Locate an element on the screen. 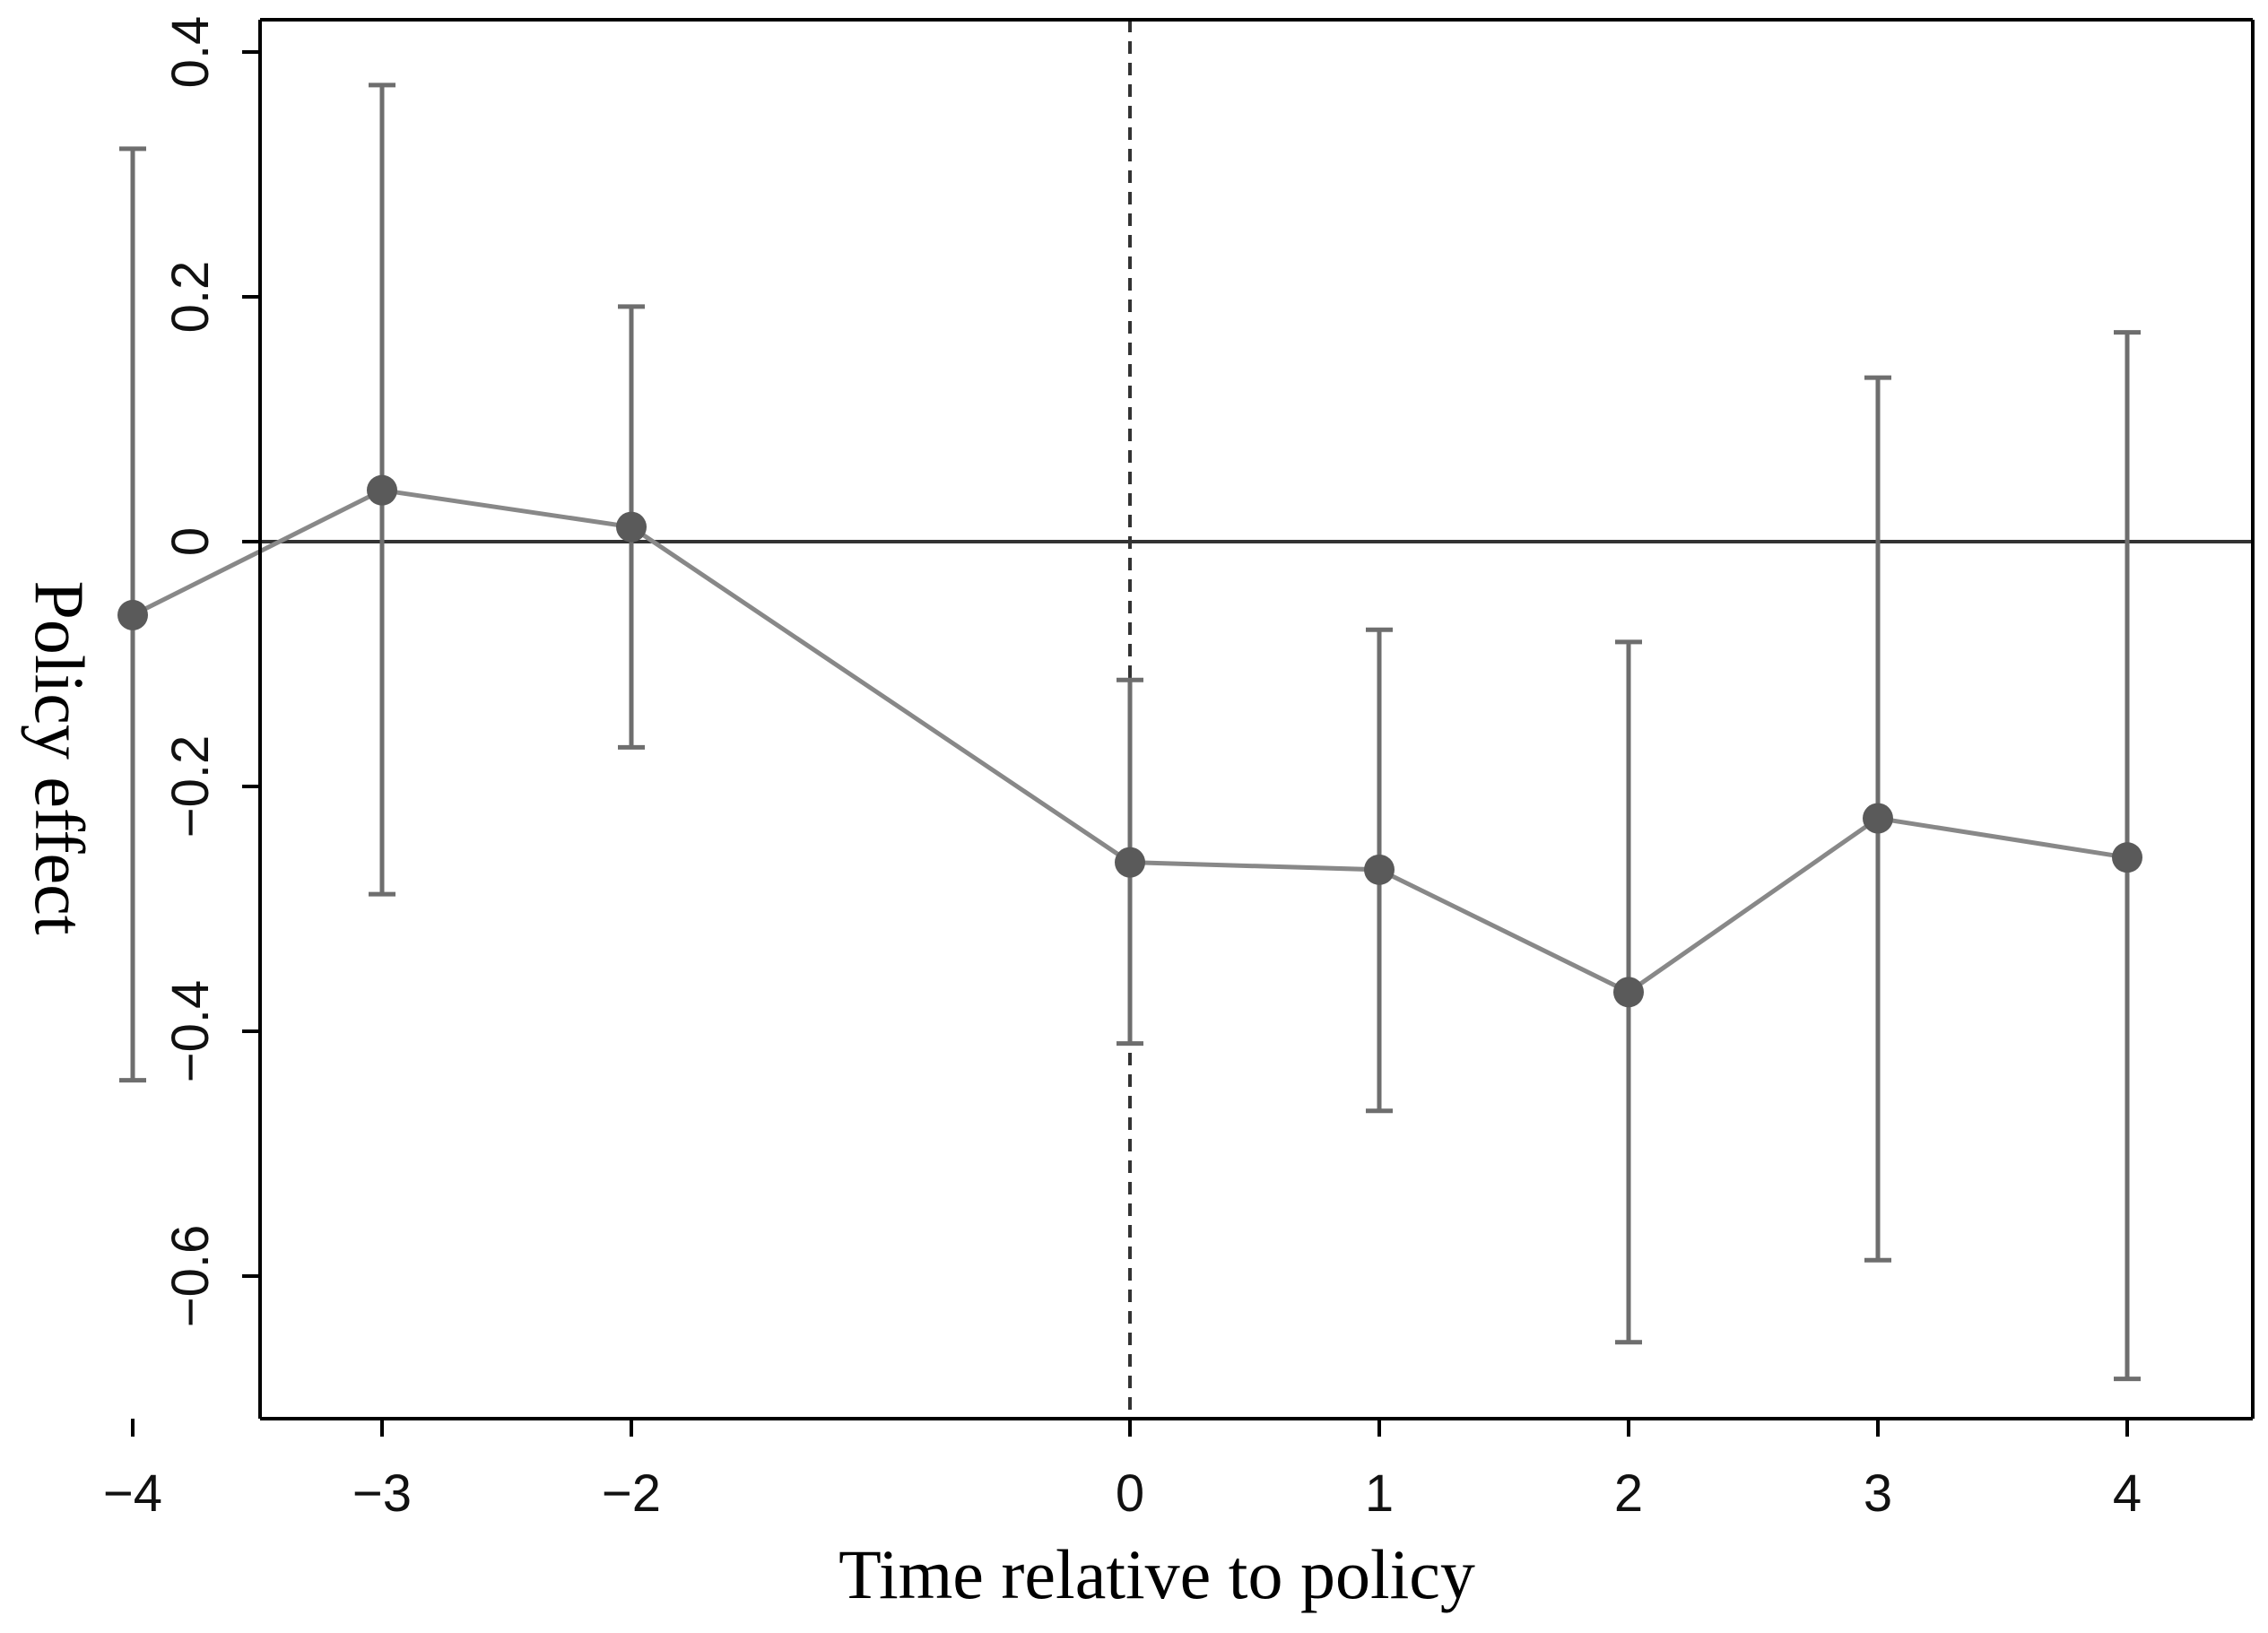  y-axis-title: Policy effect is located at coordinates (60, 758).